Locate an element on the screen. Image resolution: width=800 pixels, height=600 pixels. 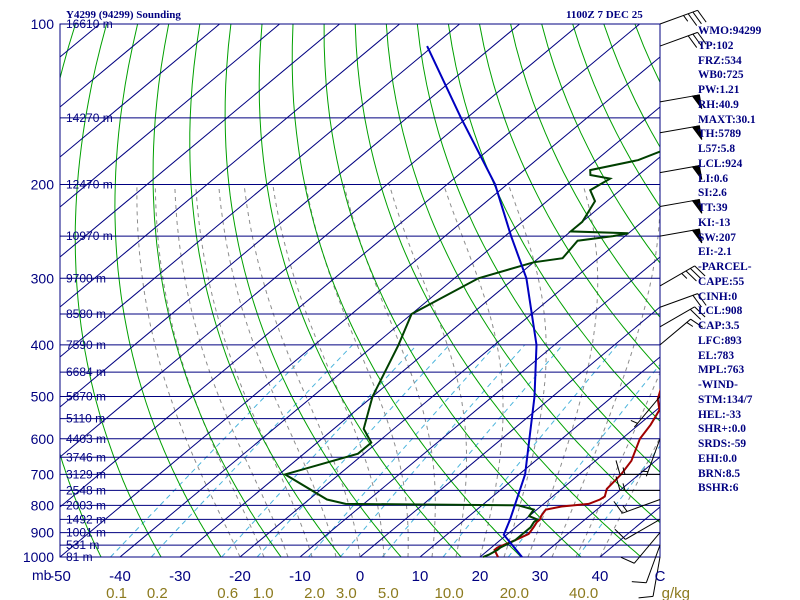
temperature-tick-label: C is located at coordinates (660, 576).